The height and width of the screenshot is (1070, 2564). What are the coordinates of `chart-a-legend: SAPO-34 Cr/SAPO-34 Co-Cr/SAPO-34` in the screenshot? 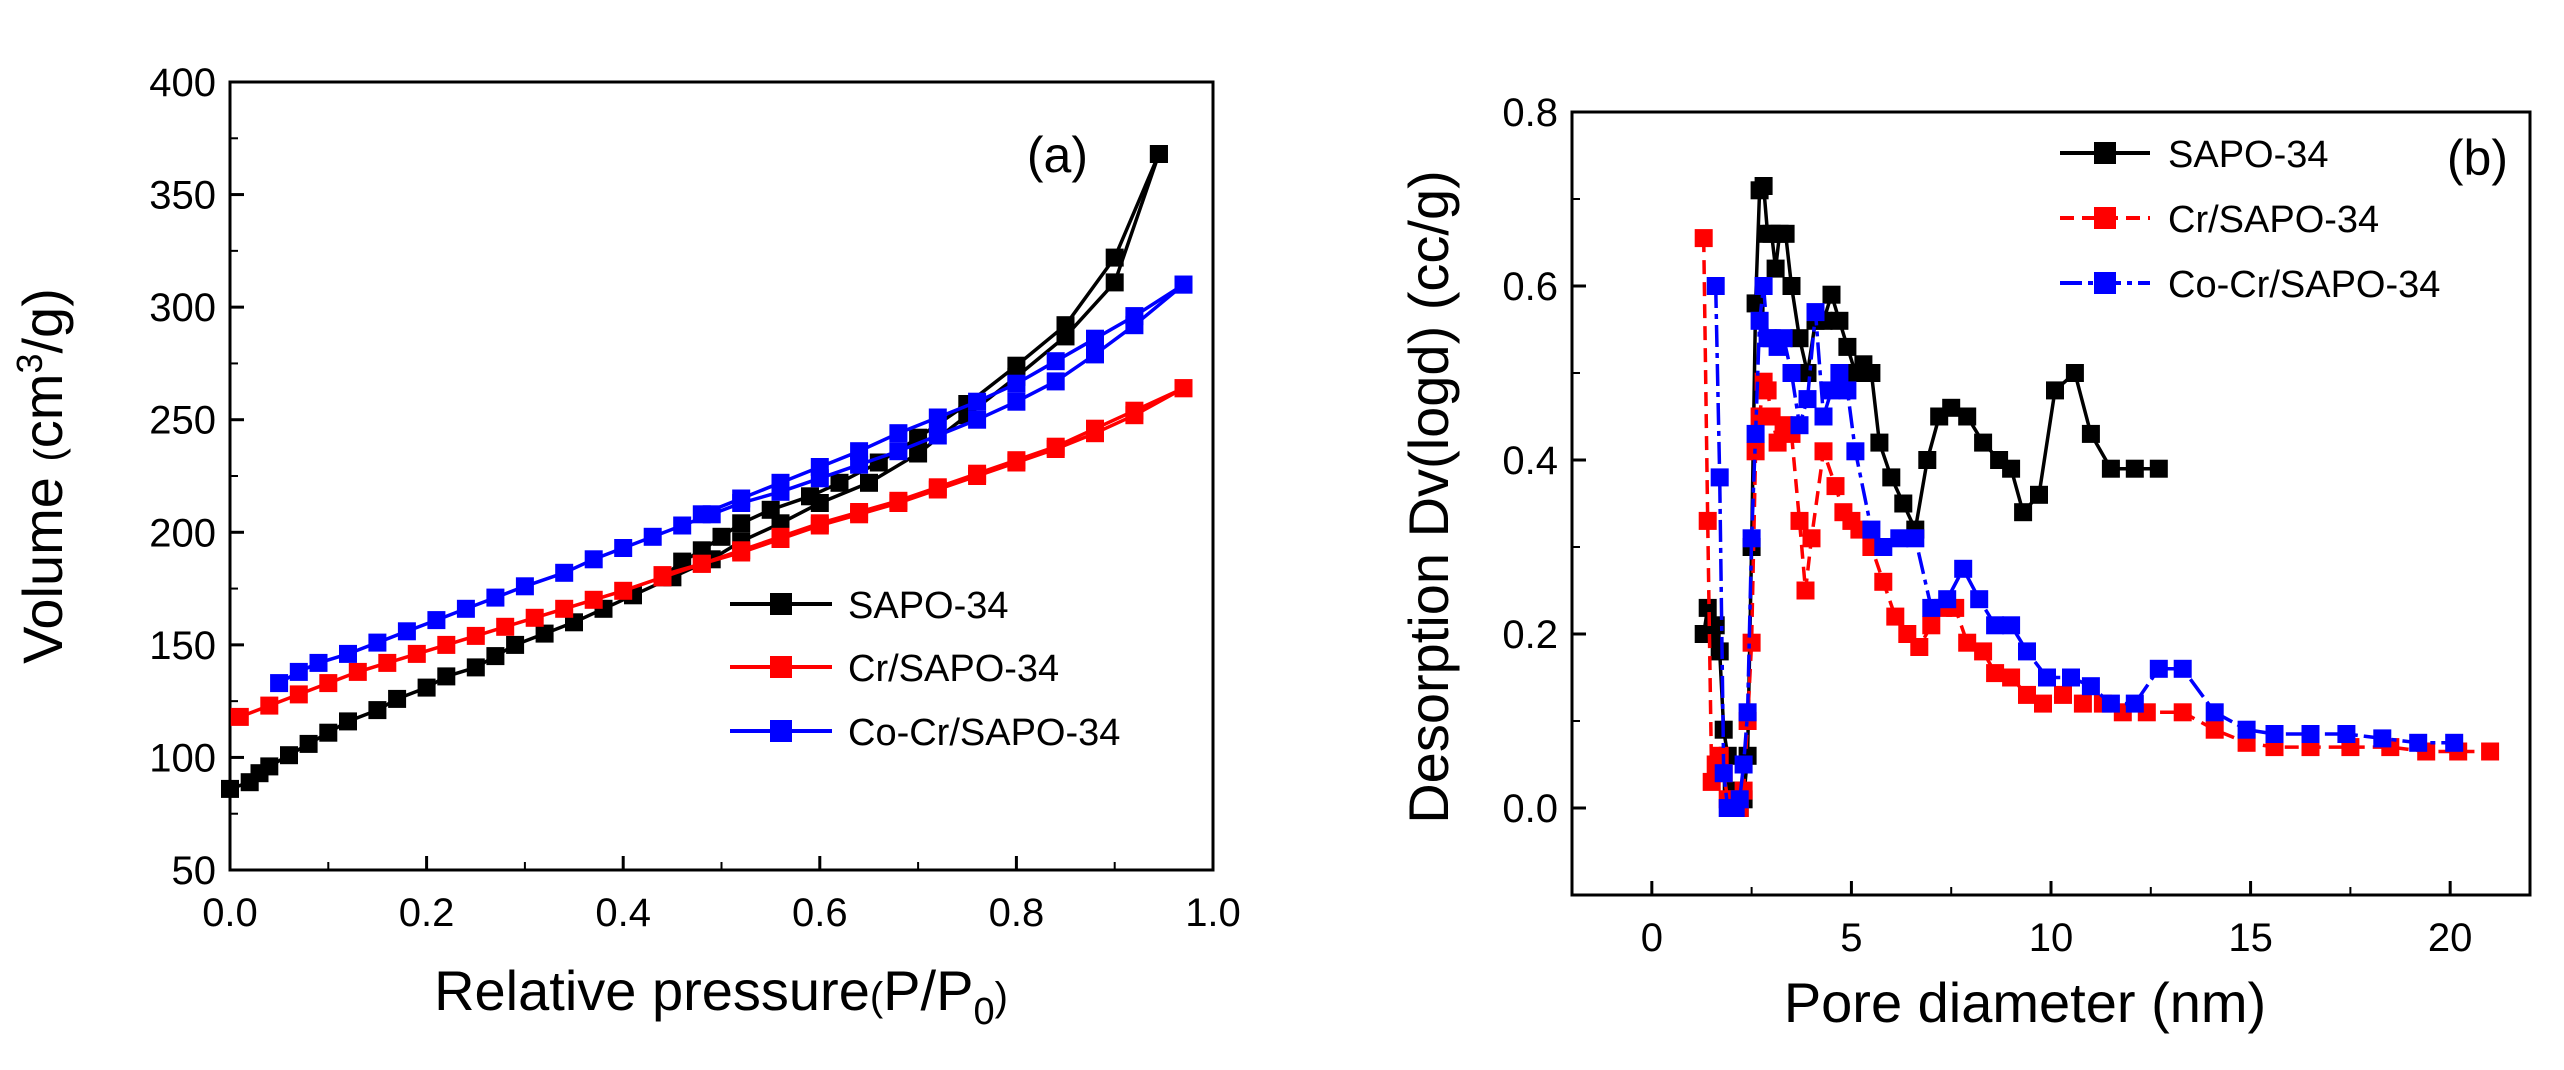 It's located at (925, 669).